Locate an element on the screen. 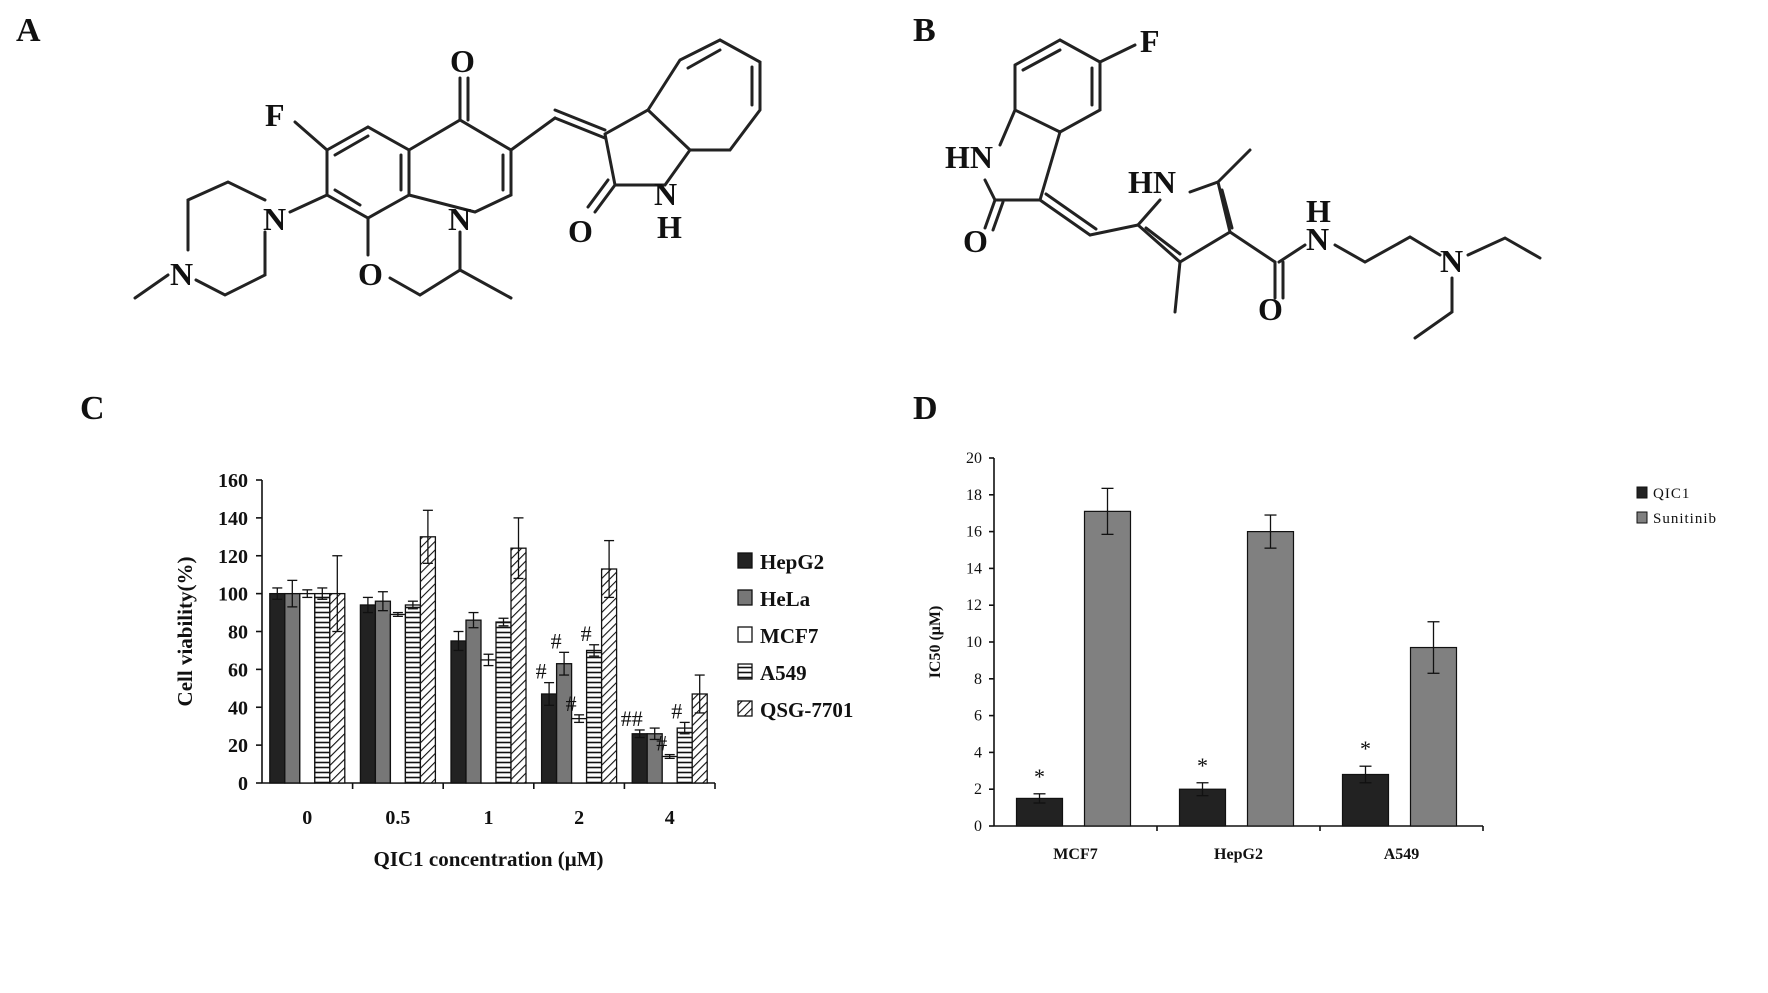 The height and width of the screenshot is (993, 1768). panel-label-c: C is located at coordinates (92, 408).